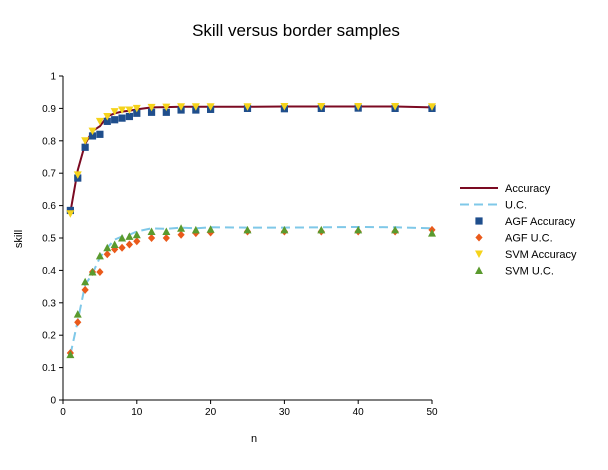  What do you see at coordinates (19, 239) in the screenshot?
I see `y-axis-label: skill` at bounding box center [19, 239].